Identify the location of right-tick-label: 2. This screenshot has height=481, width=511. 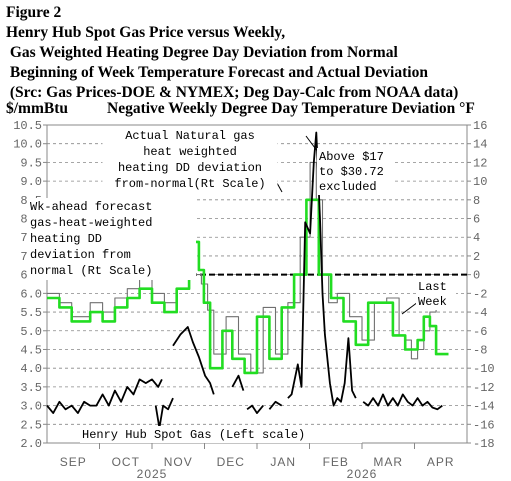
(476, 257).